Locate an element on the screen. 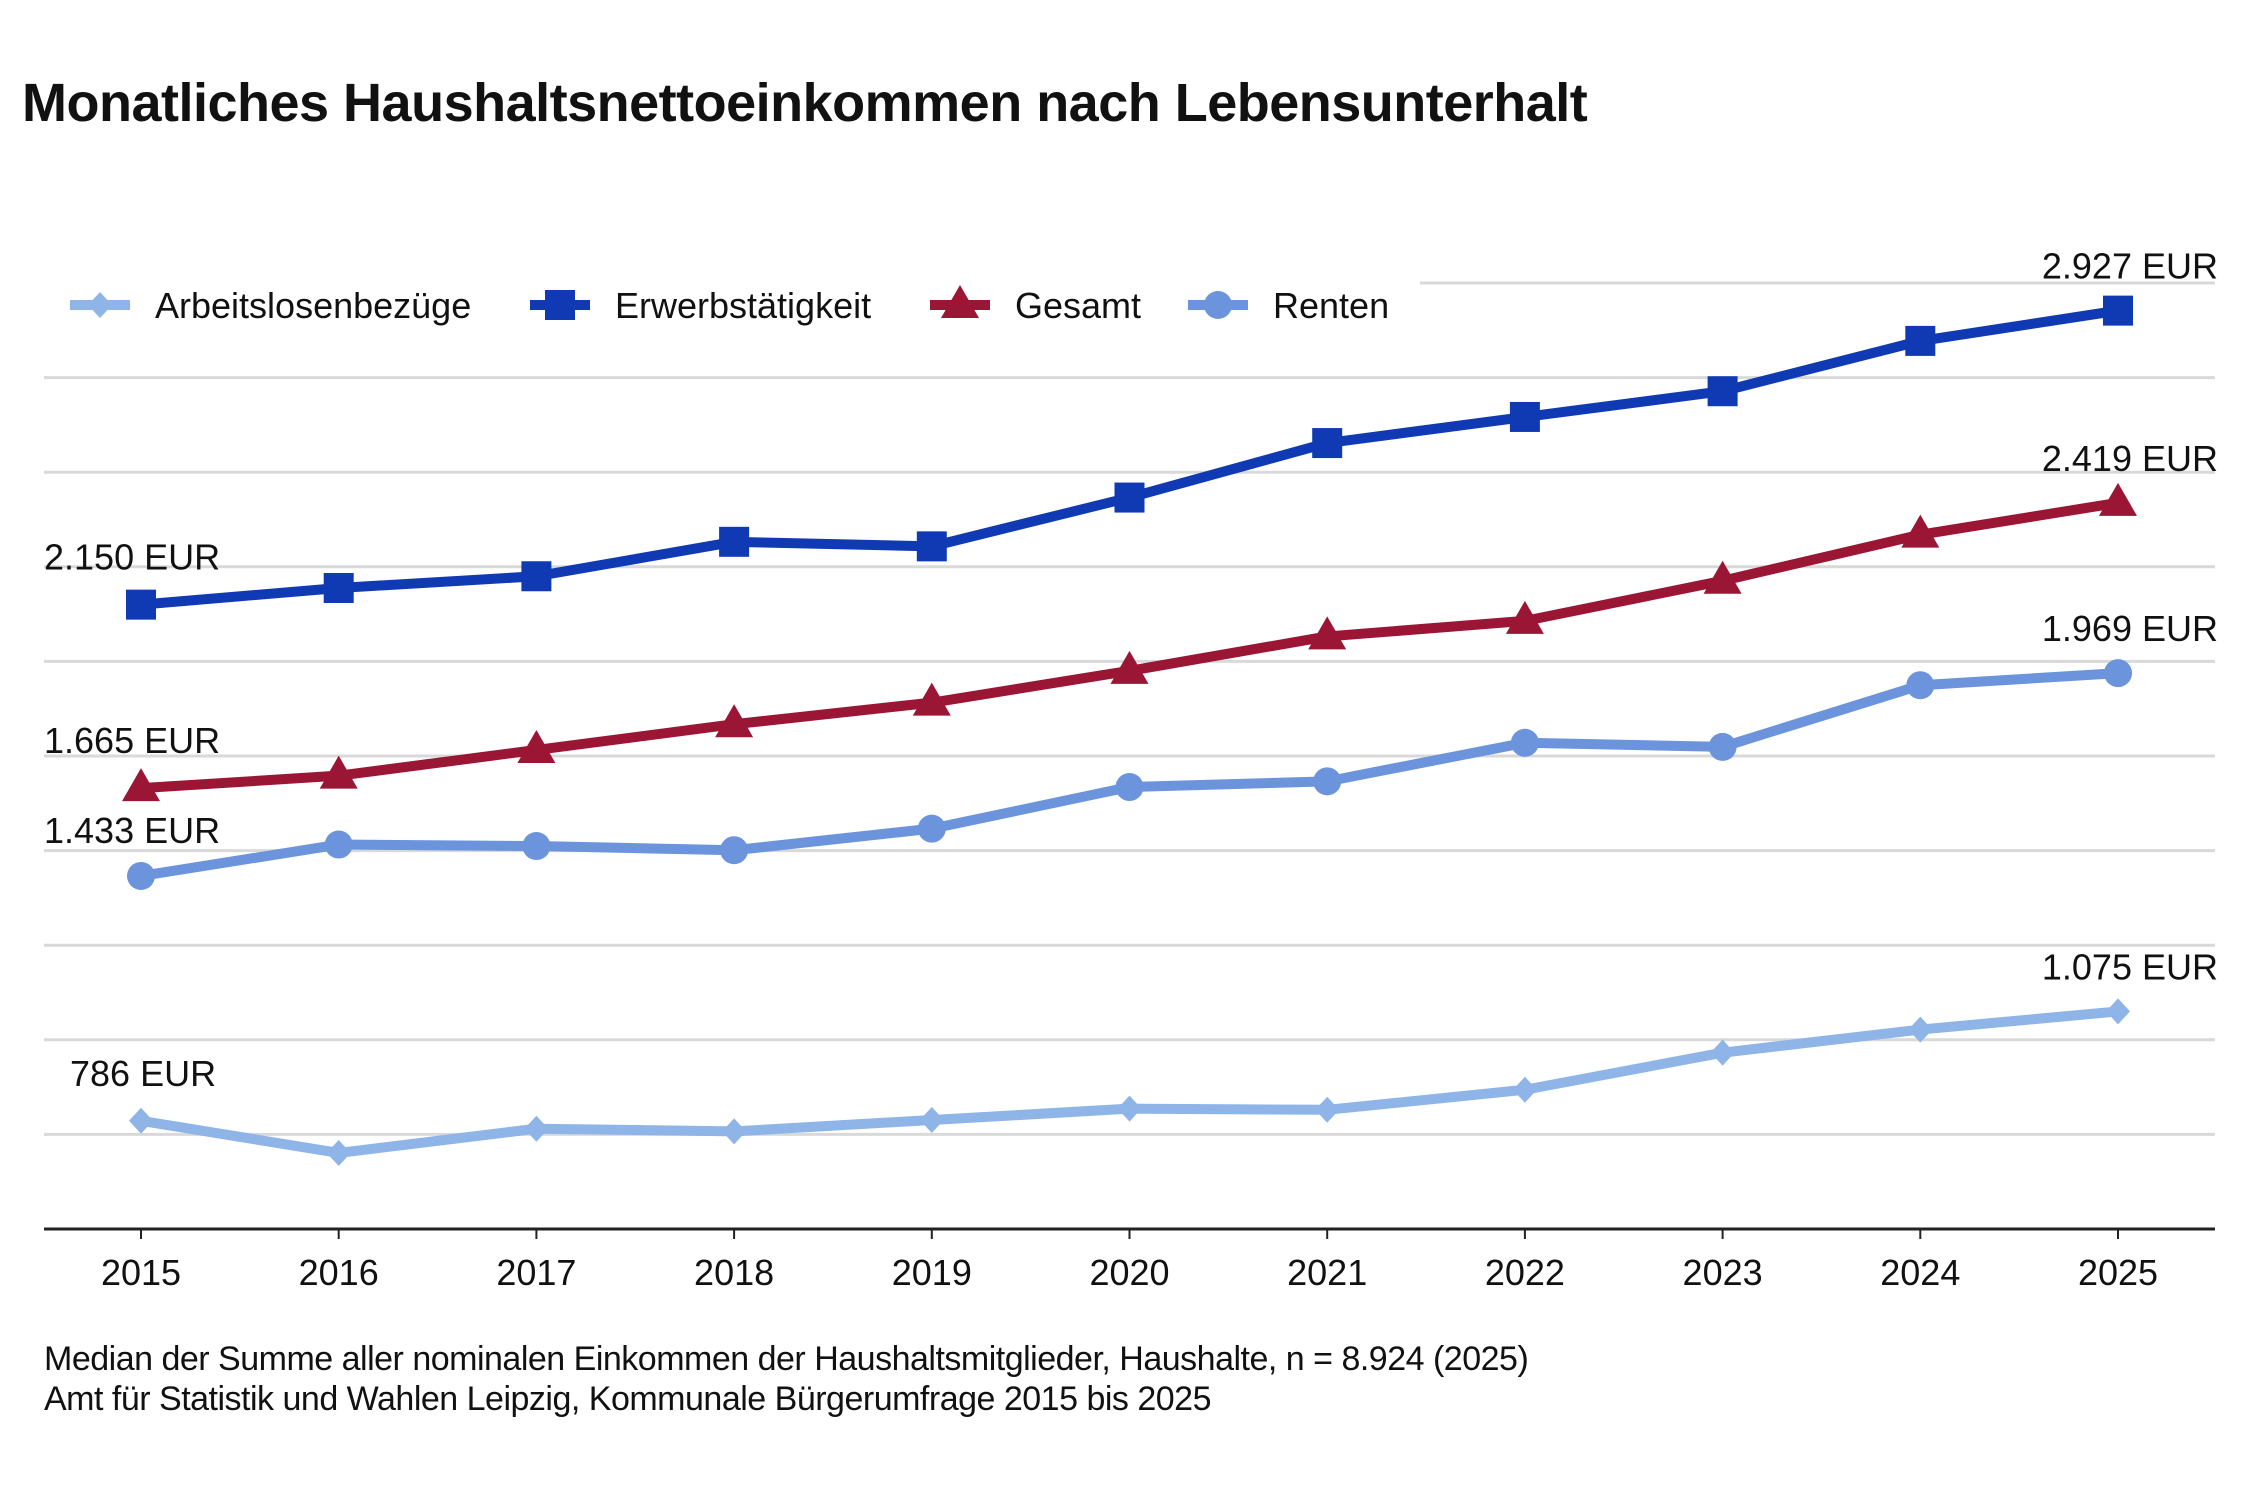 This screenshot has height=1500, width=2250. x-tick-label: 2020 is located at coordinates (1129, 1272).